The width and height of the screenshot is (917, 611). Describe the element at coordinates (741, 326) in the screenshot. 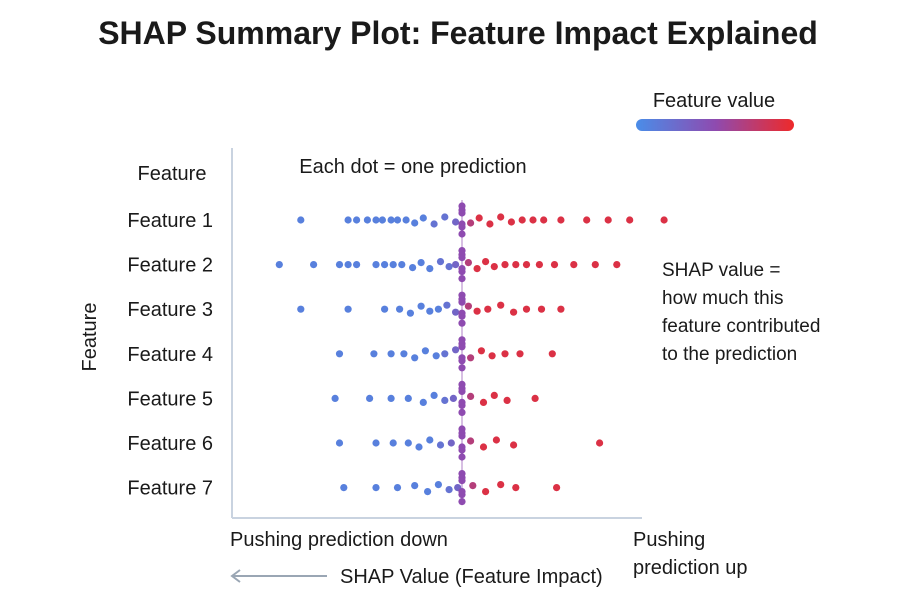

I see `shap-note-line-3: feature contributed` at that location.